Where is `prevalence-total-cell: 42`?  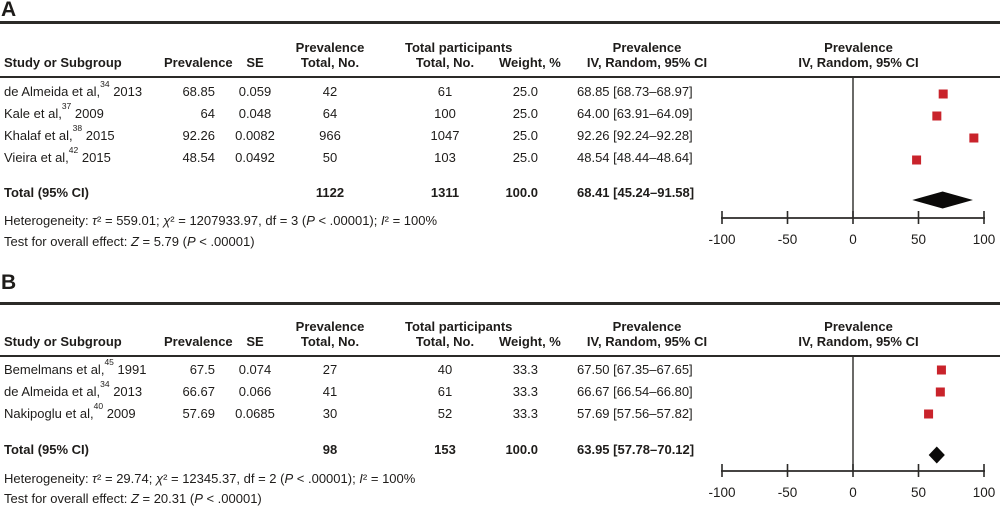
prevalence-total-cell: 42 is located at coordinates (330, 91).